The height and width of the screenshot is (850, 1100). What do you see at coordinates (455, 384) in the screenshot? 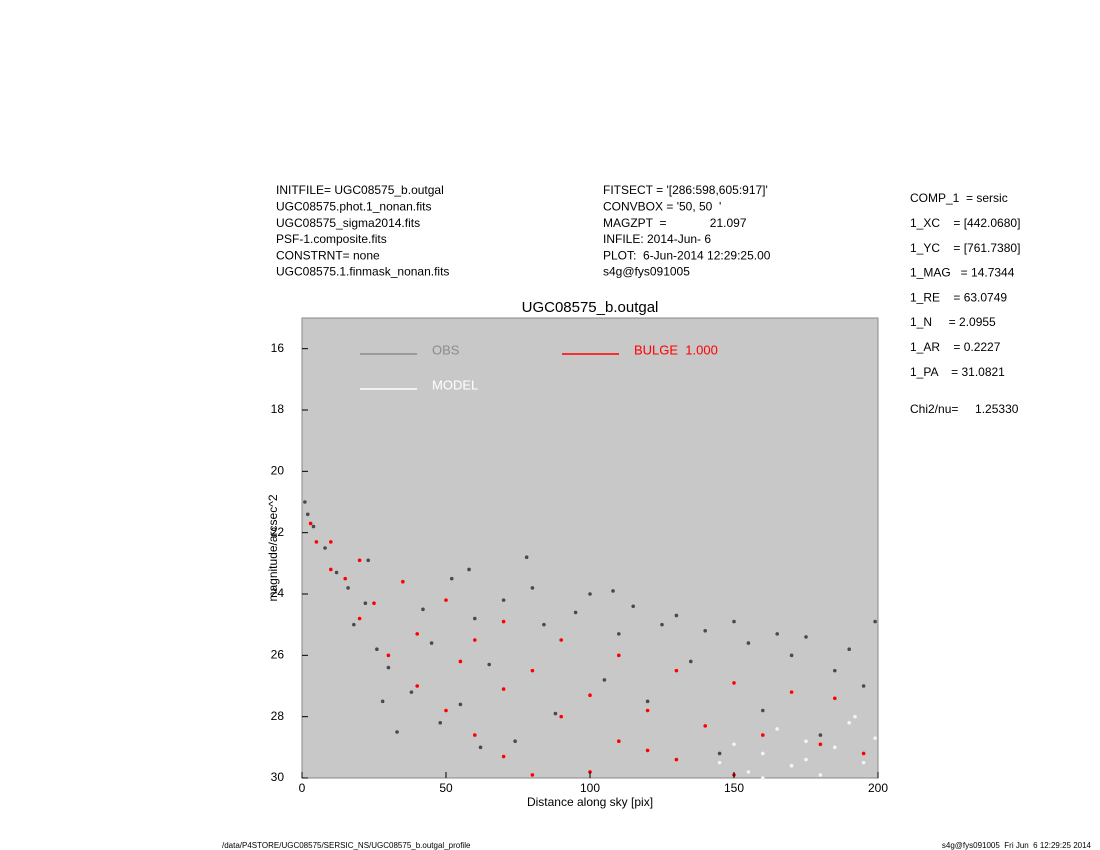
I see `legend-label: MODEL` at bounding box center [455, 384].